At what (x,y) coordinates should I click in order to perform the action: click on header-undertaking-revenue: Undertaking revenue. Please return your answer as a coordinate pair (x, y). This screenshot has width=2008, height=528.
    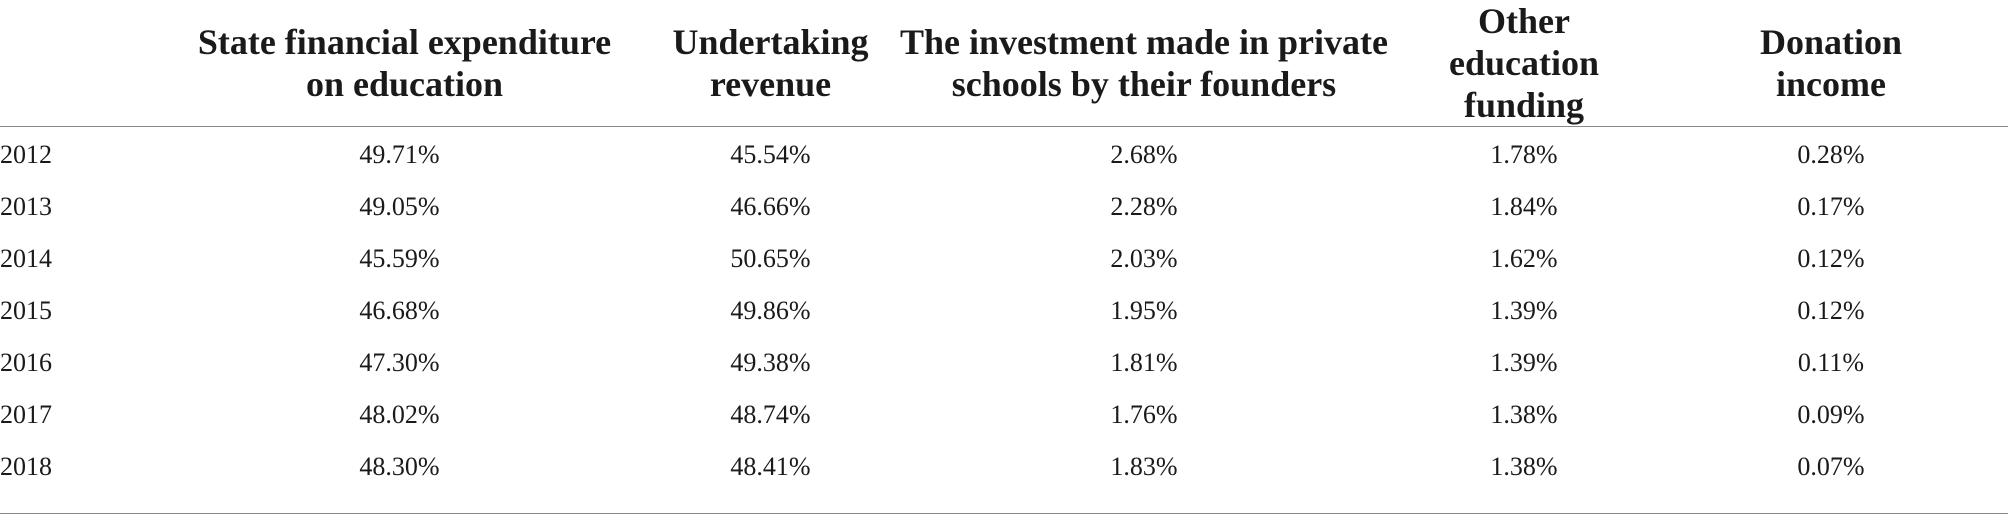
    Looking at the image, I should click on (770, 63).